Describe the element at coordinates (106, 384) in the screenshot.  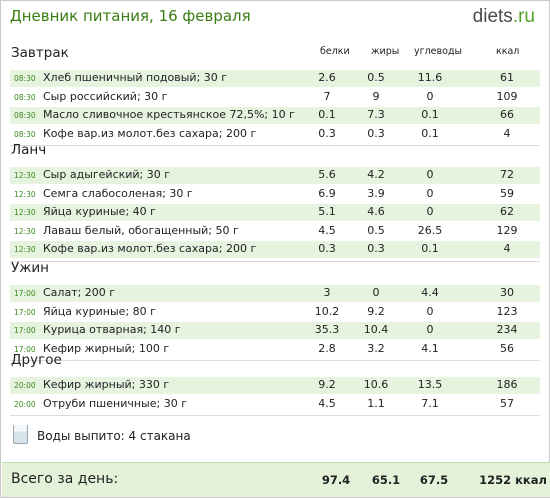
I see `food-name: Кефир жирный; 330 г` at that location.